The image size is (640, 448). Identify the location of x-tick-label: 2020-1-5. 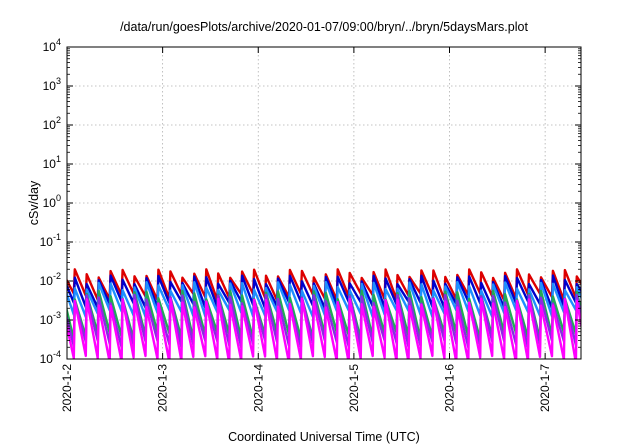
(354, 388).